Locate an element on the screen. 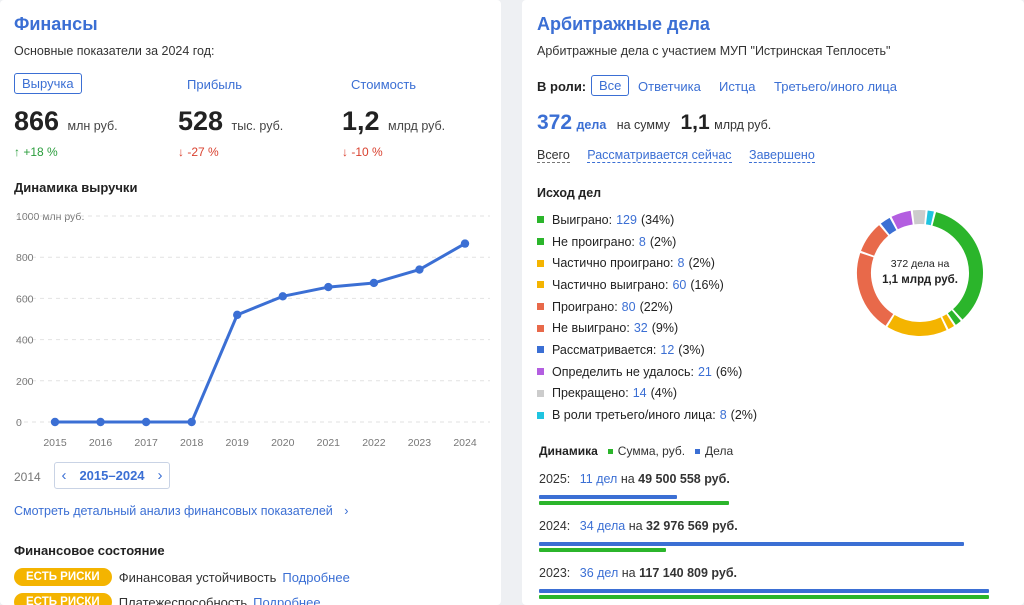 This screenshot has width=1024, height=605. finance-title: Финансы is located at coordinates (56, 24).